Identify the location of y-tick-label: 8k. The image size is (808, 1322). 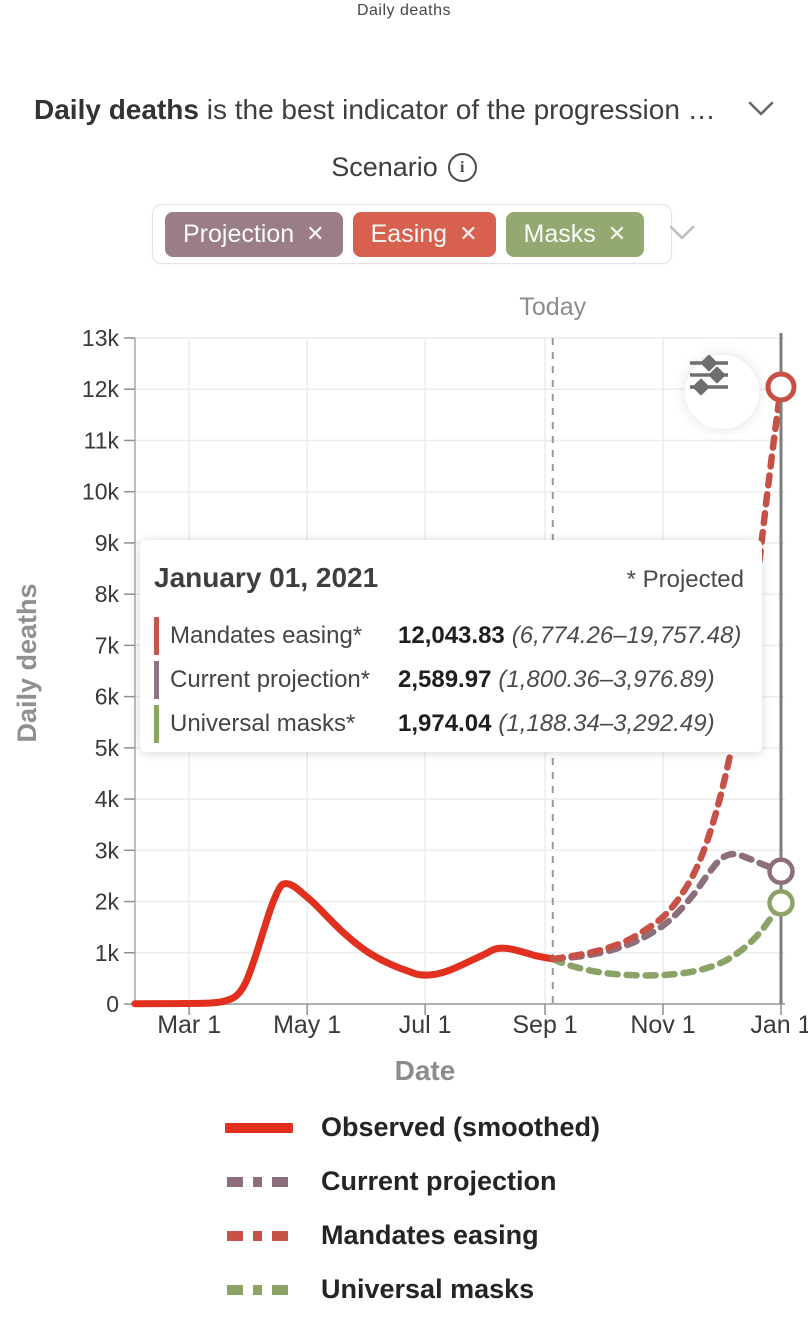
(107, 594).